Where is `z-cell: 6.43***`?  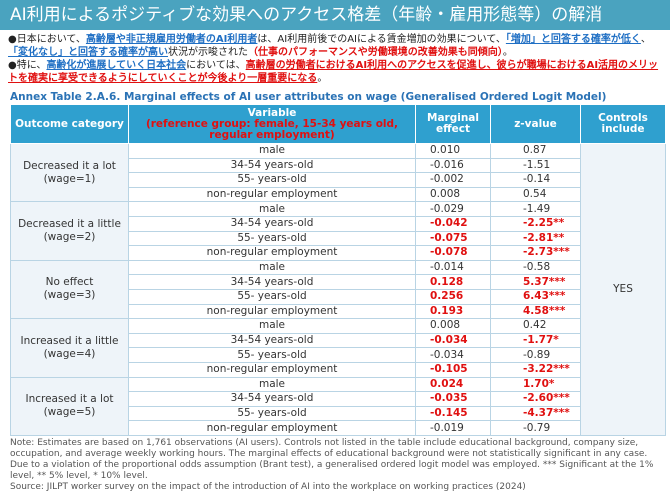
z-cell: 6.43*** is located at coordinates (535, 296).